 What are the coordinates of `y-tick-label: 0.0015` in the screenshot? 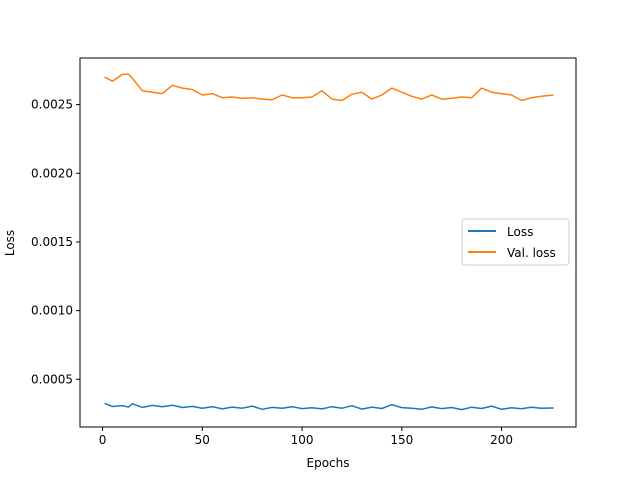 It's located at (52, 242).